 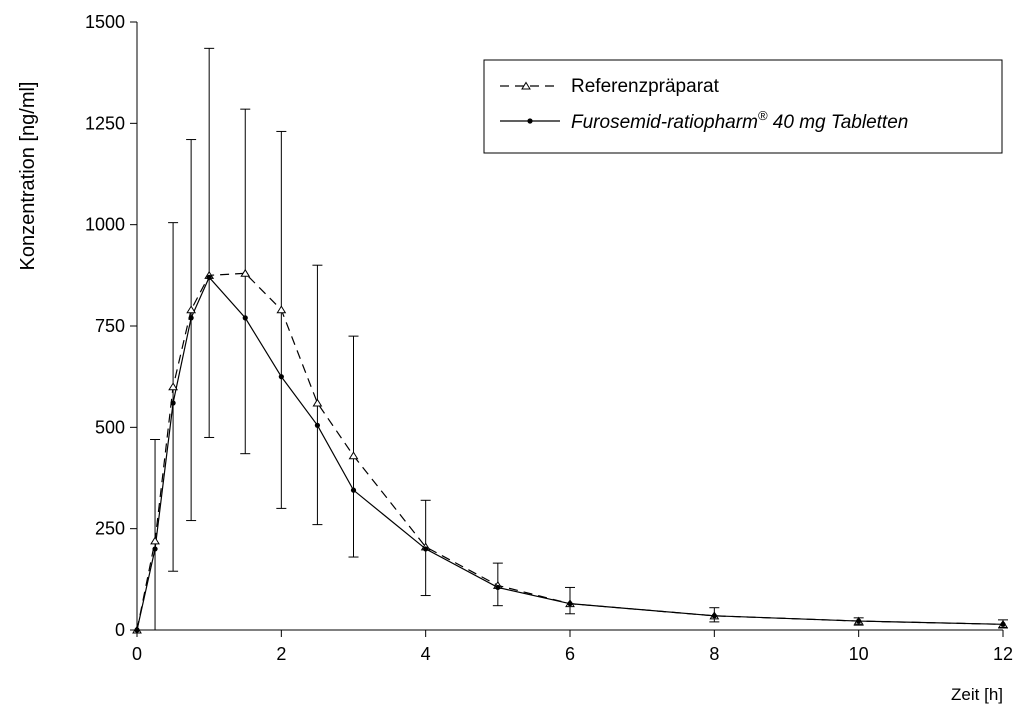 I want to click on legend-label-furosemid-sup: ®, so click(x=763, y=115).